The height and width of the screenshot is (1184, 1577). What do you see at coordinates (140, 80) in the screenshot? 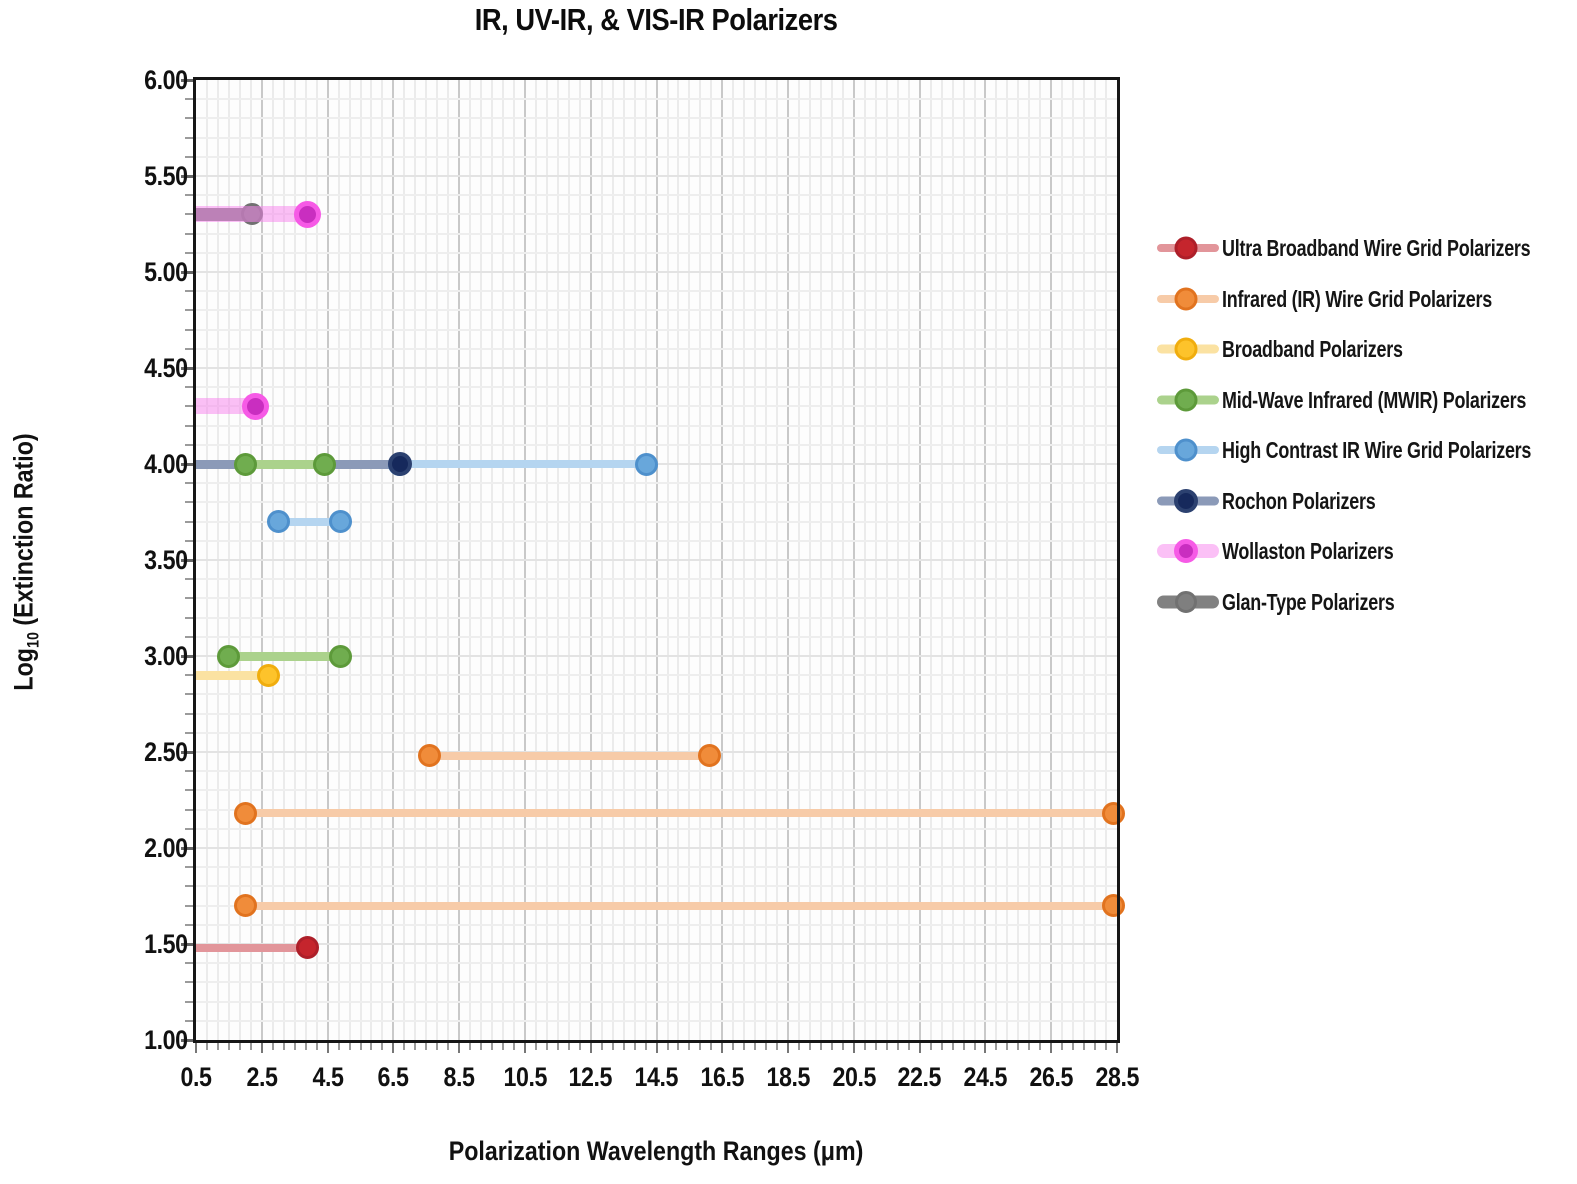
I see `y-tick-label: 6.00` at bounding box center [140, 80].